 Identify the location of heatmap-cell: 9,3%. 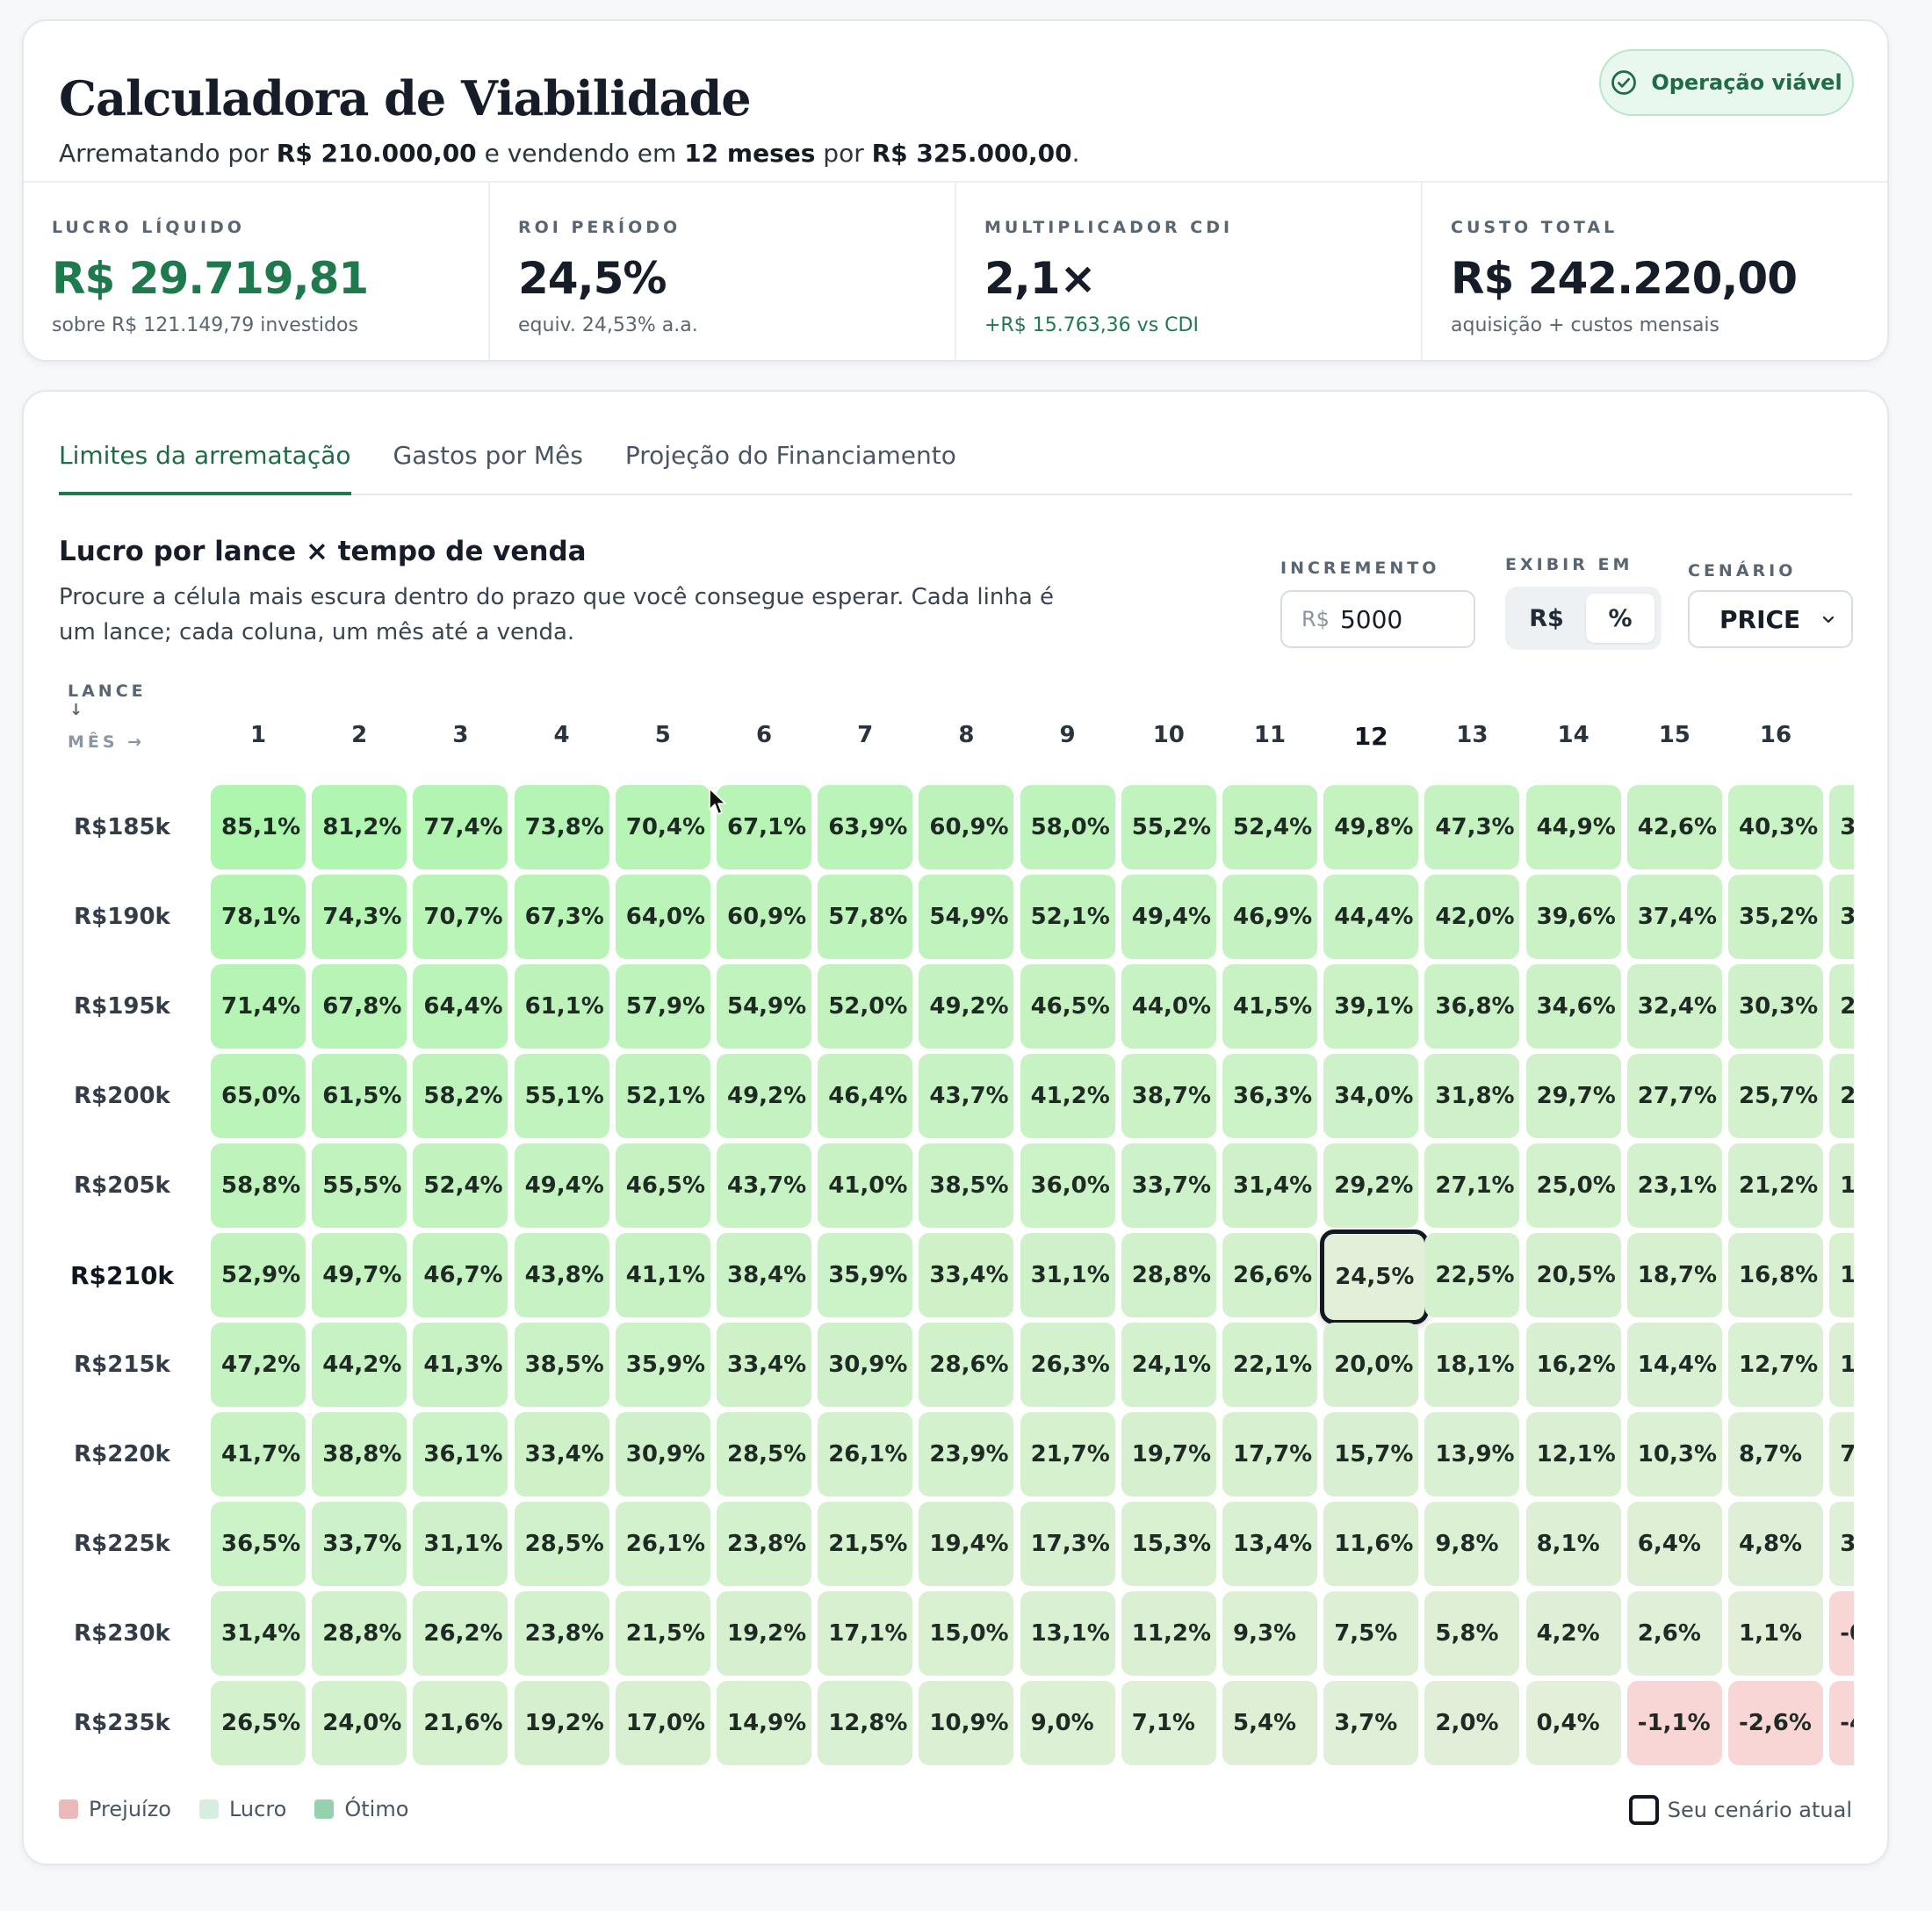
(1270, 1633).